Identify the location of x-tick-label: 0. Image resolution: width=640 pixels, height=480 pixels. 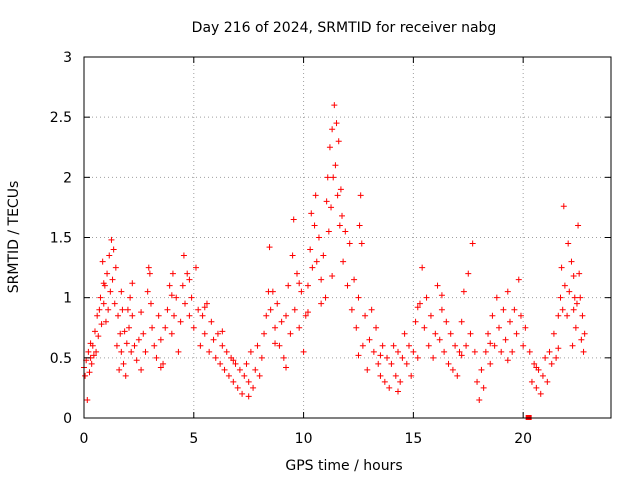
(84, 439).